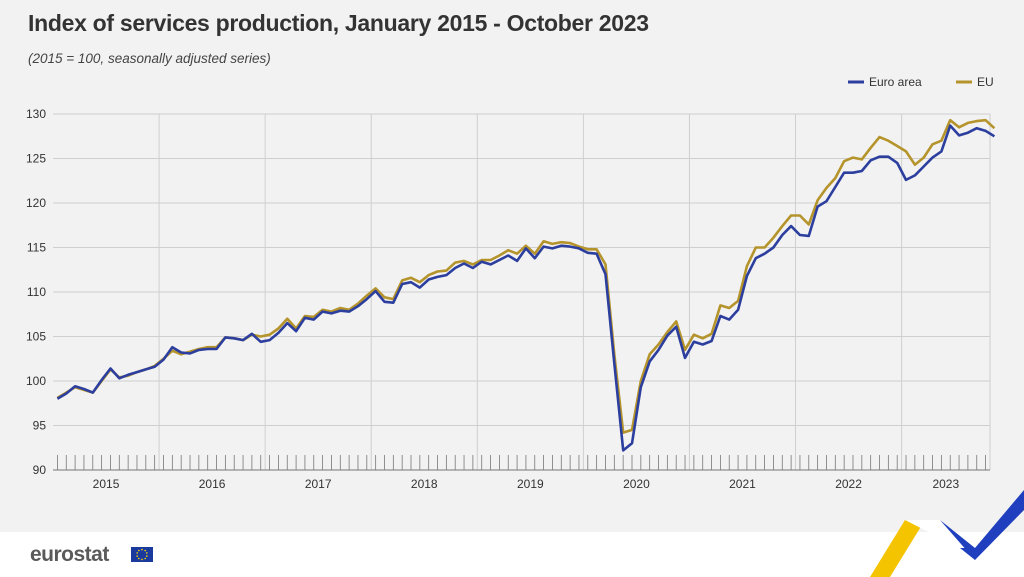 This screenshot has width=1024, height=577. Describe the element at coordinates (530, 484) in the screenshot. I see `x-tick-label: 2019` at that location.